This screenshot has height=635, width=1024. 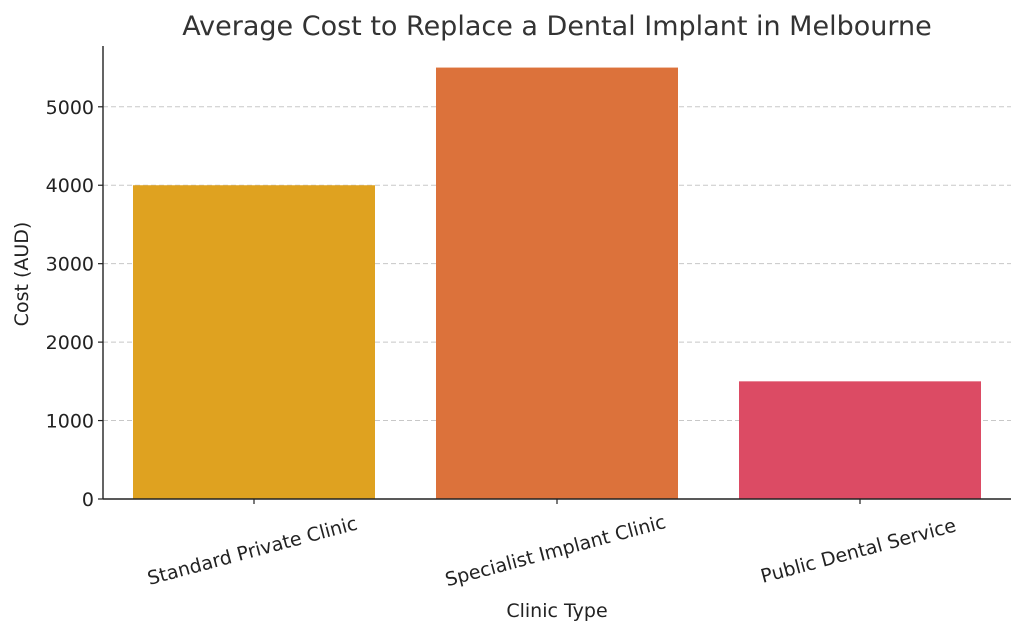 What do you see at coordinates (70, 108) in the screenshot?
I see `y-tick-label: 5000` at bounding box center [70, 108].